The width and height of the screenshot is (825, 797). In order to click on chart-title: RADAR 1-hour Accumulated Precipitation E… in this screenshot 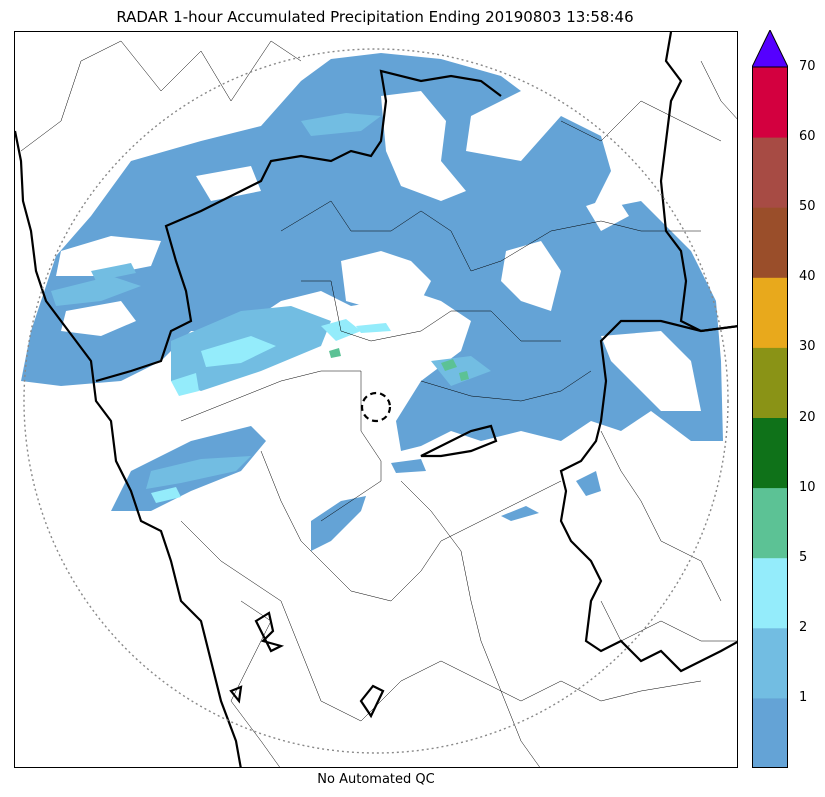, I will do `click(375, 17)`.